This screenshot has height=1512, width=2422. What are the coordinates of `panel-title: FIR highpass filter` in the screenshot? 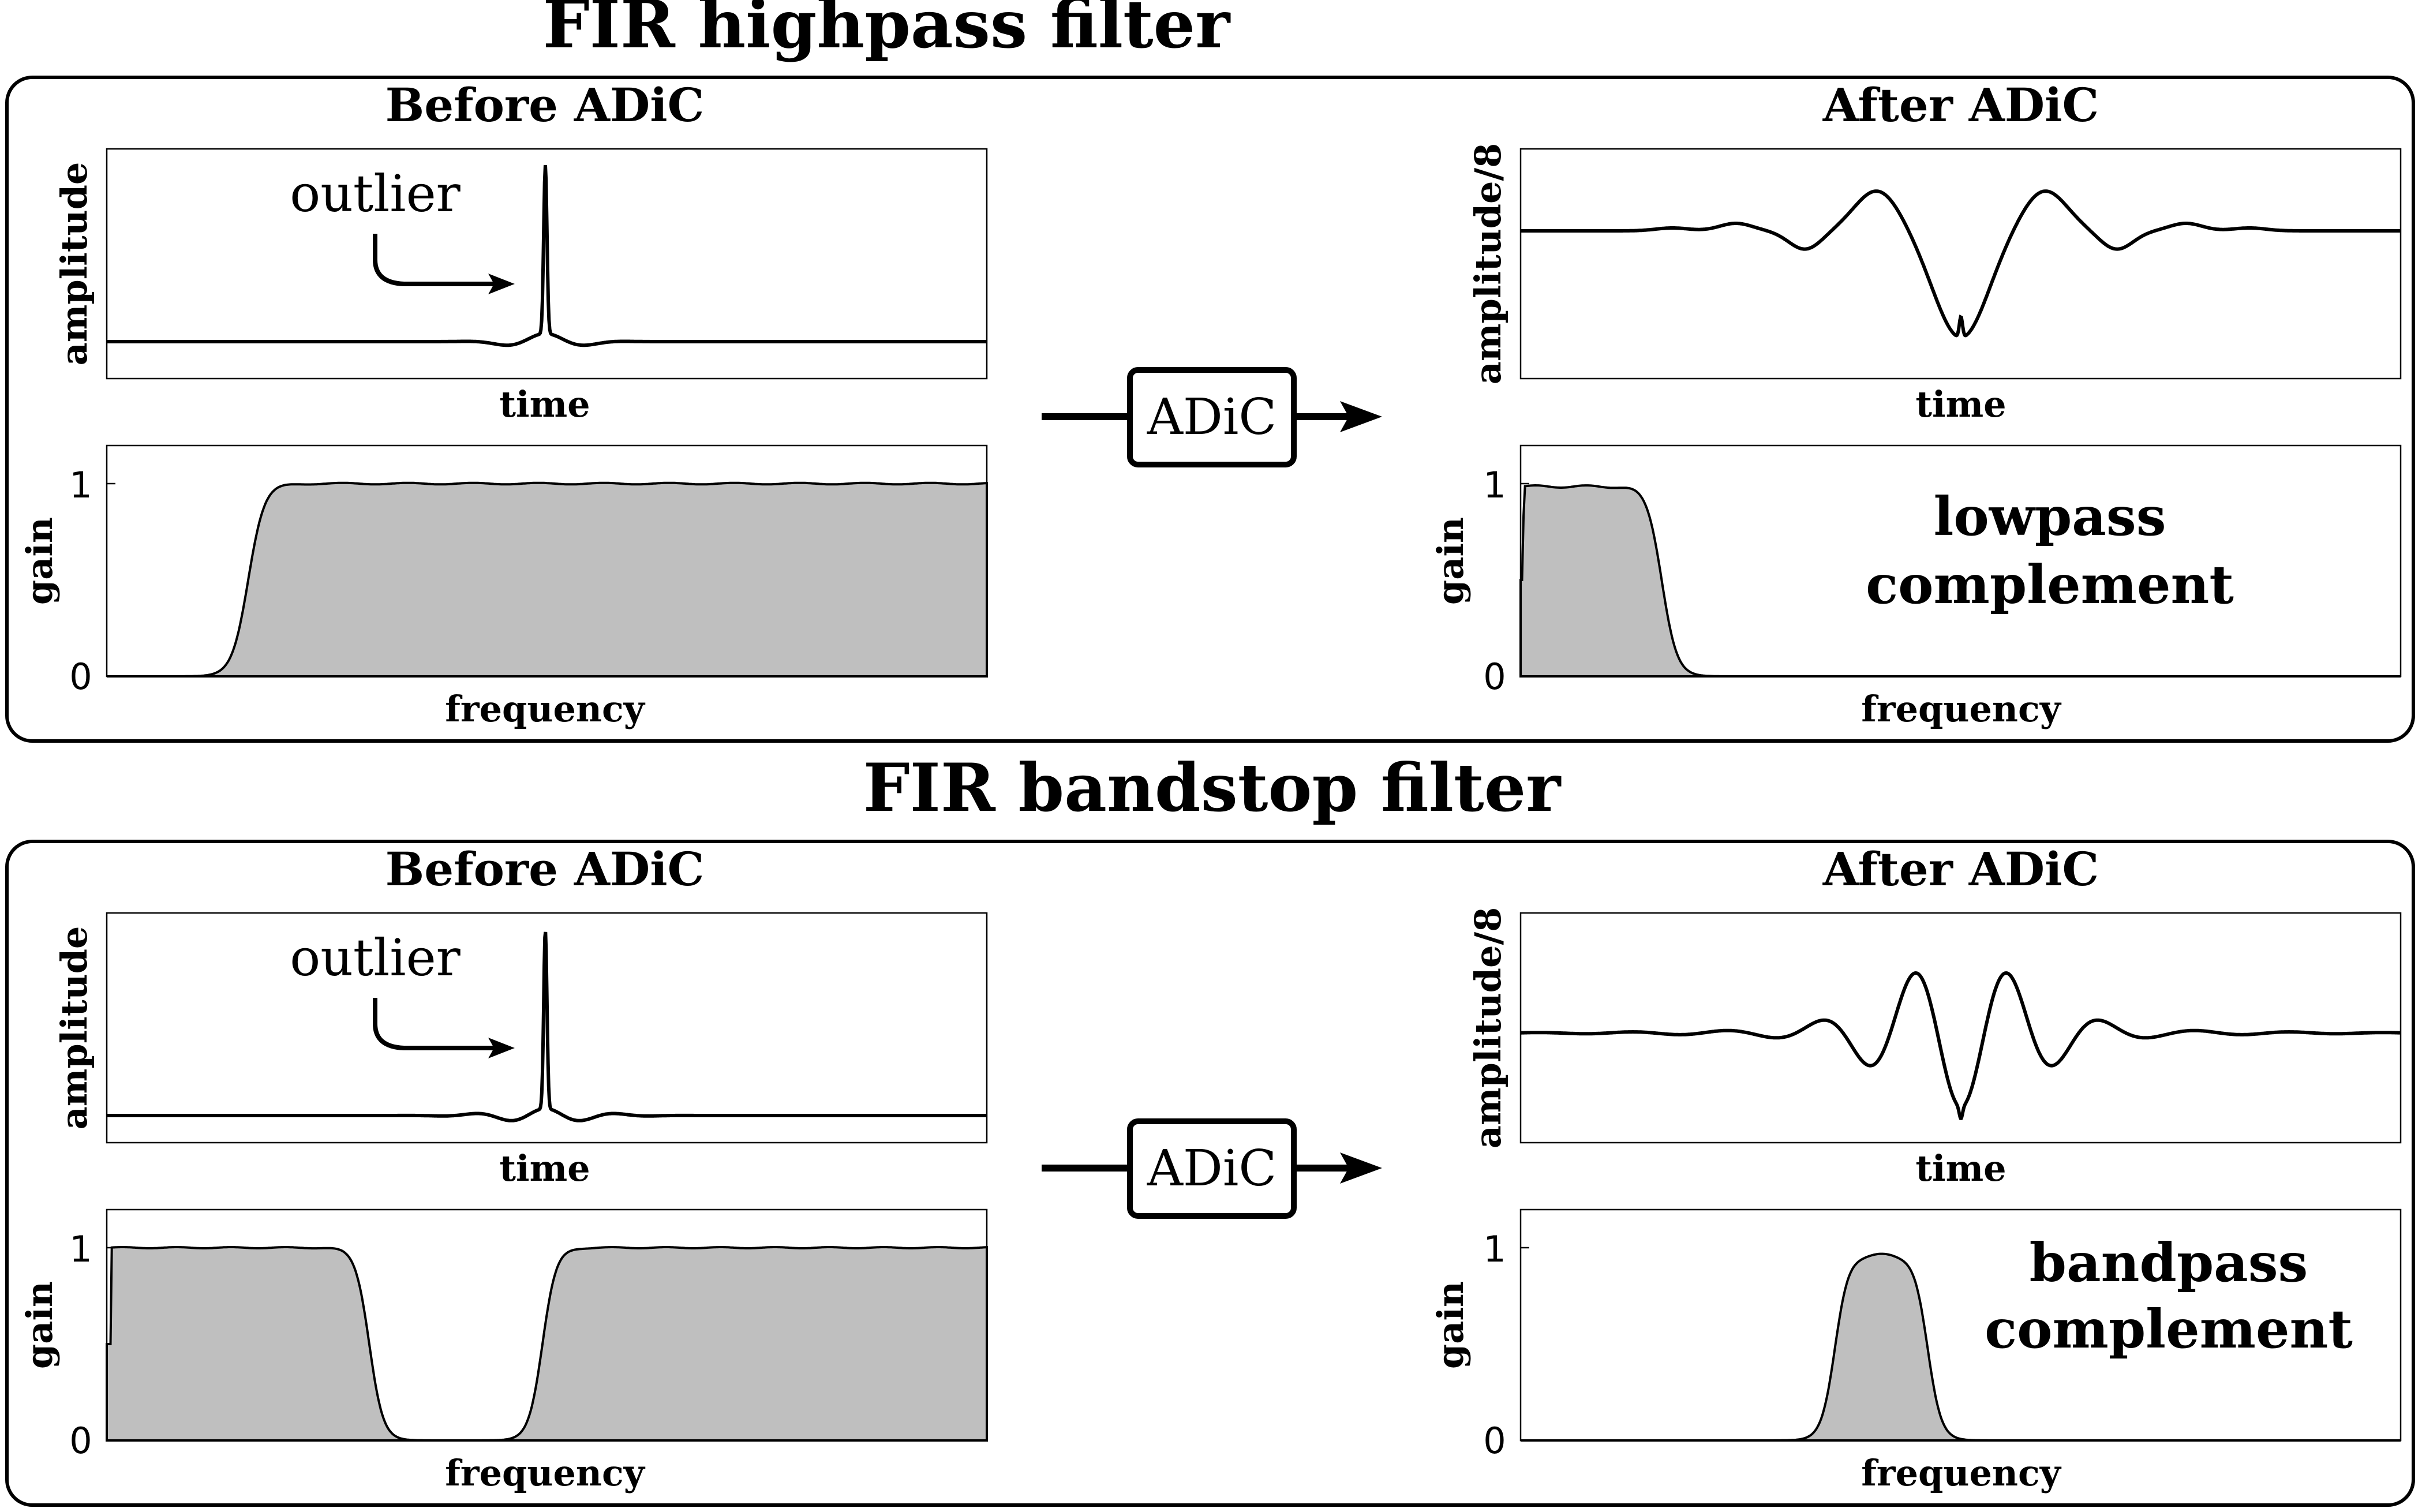 It's located at (887, 32).